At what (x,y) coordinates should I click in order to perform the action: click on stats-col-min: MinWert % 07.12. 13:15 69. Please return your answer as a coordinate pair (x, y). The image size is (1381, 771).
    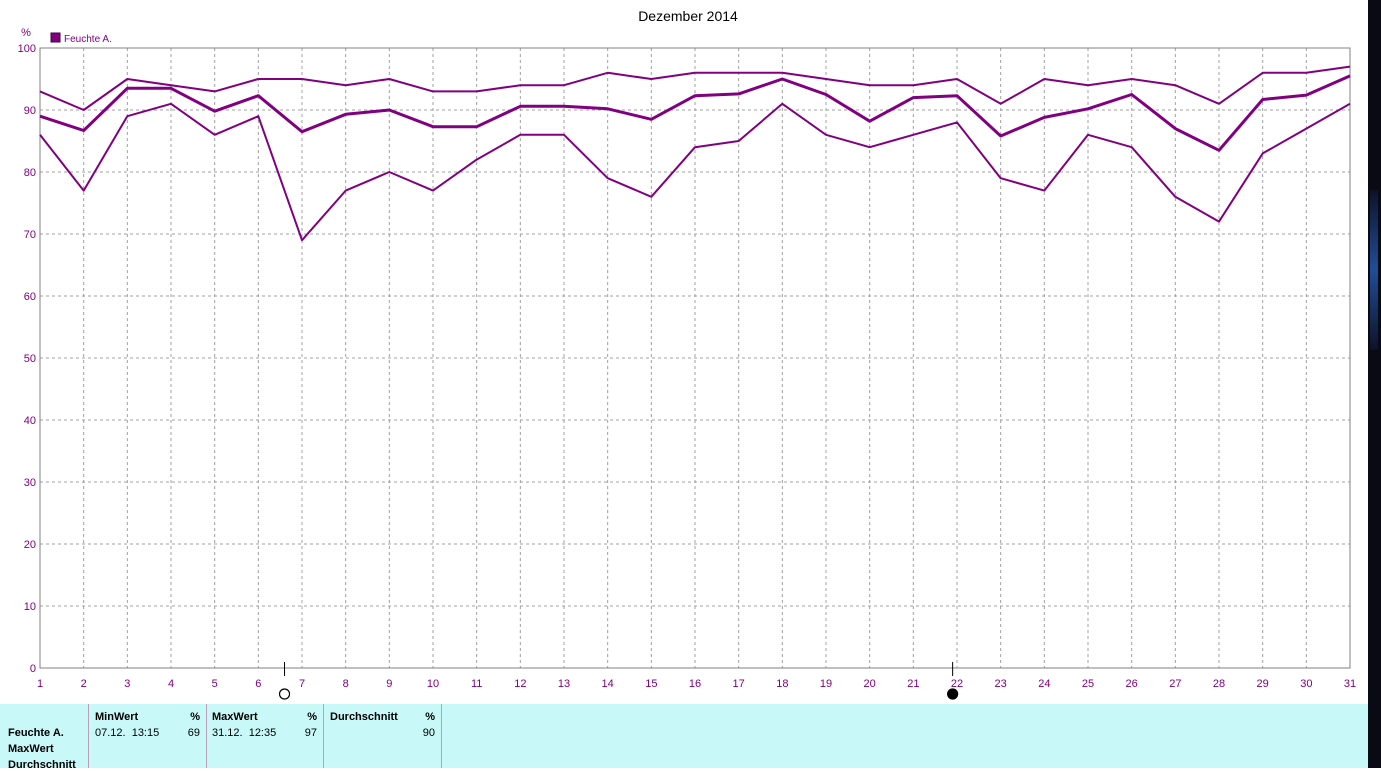
    Looking at the image, I should click on (147, 736).